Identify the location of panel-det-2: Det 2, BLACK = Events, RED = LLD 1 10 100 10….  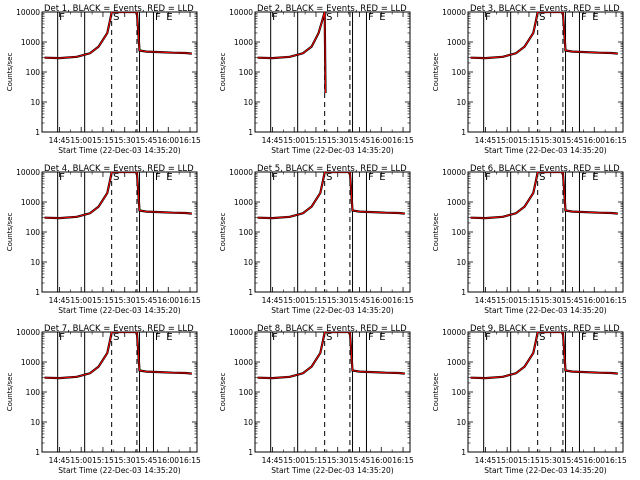
(316, 79).